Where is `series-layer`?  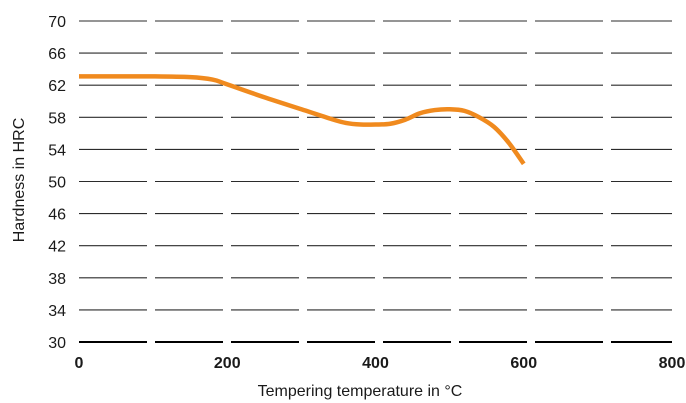 series-layer is located at coordinates (302, 120).